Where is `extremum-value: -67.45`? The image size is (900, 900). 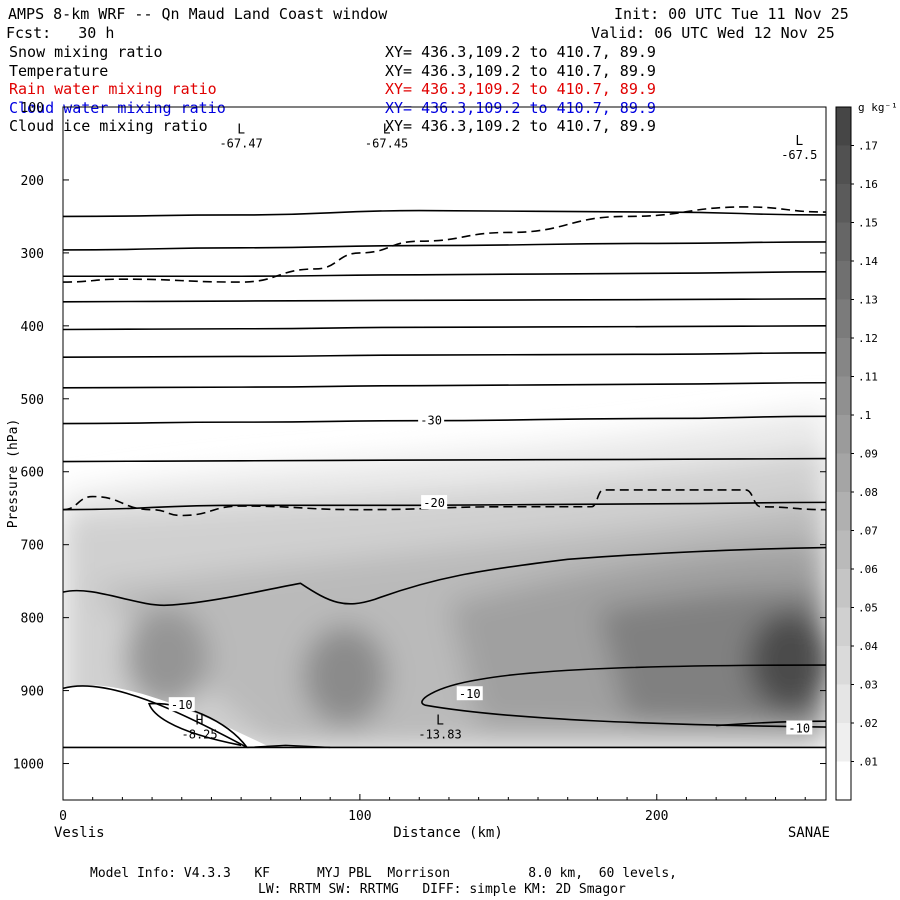 extremum-value: -67.45 is located at coordinates (386, 143).